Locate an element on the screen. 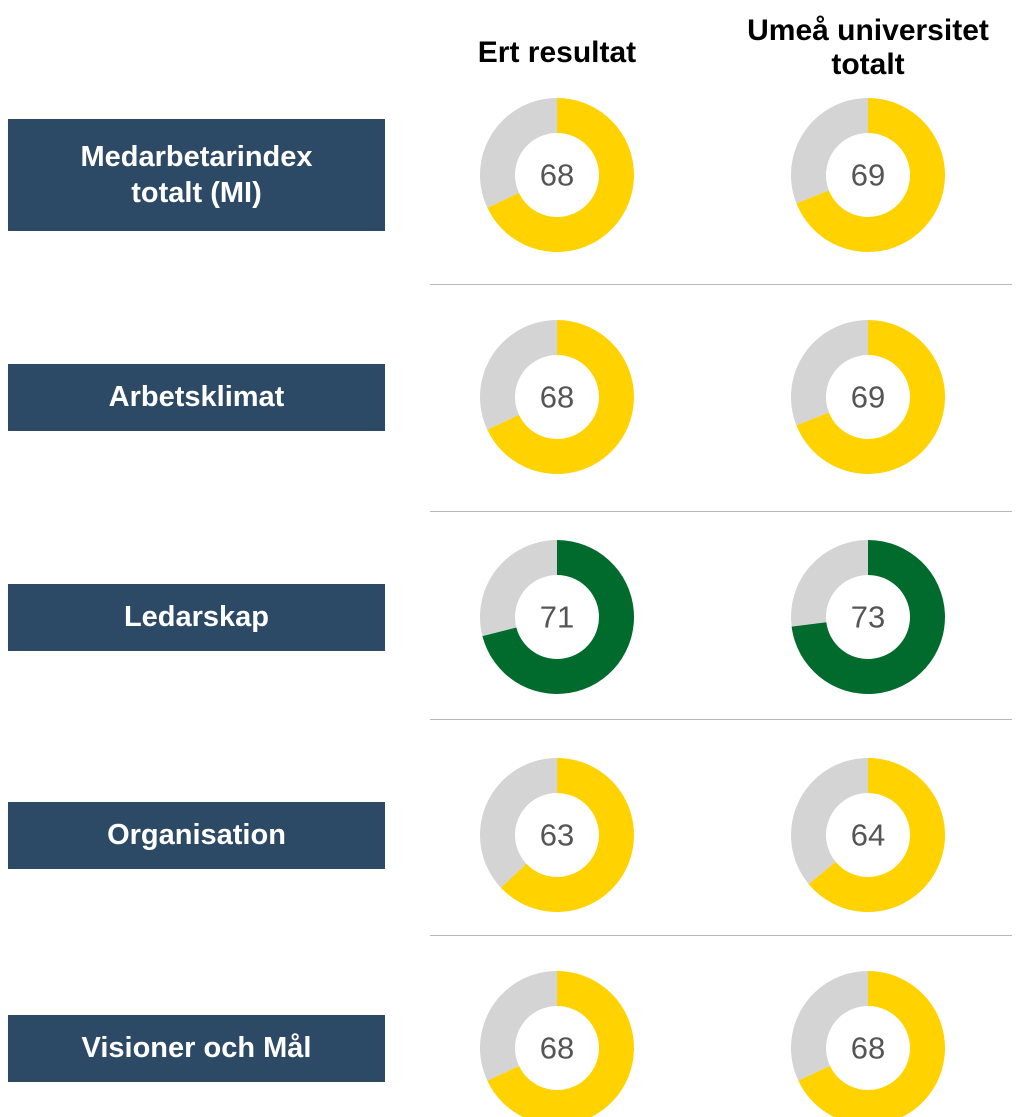 This screenshot has height=1117, width=1028. row-label: Ledarskap is located at coordinates (196, 617).